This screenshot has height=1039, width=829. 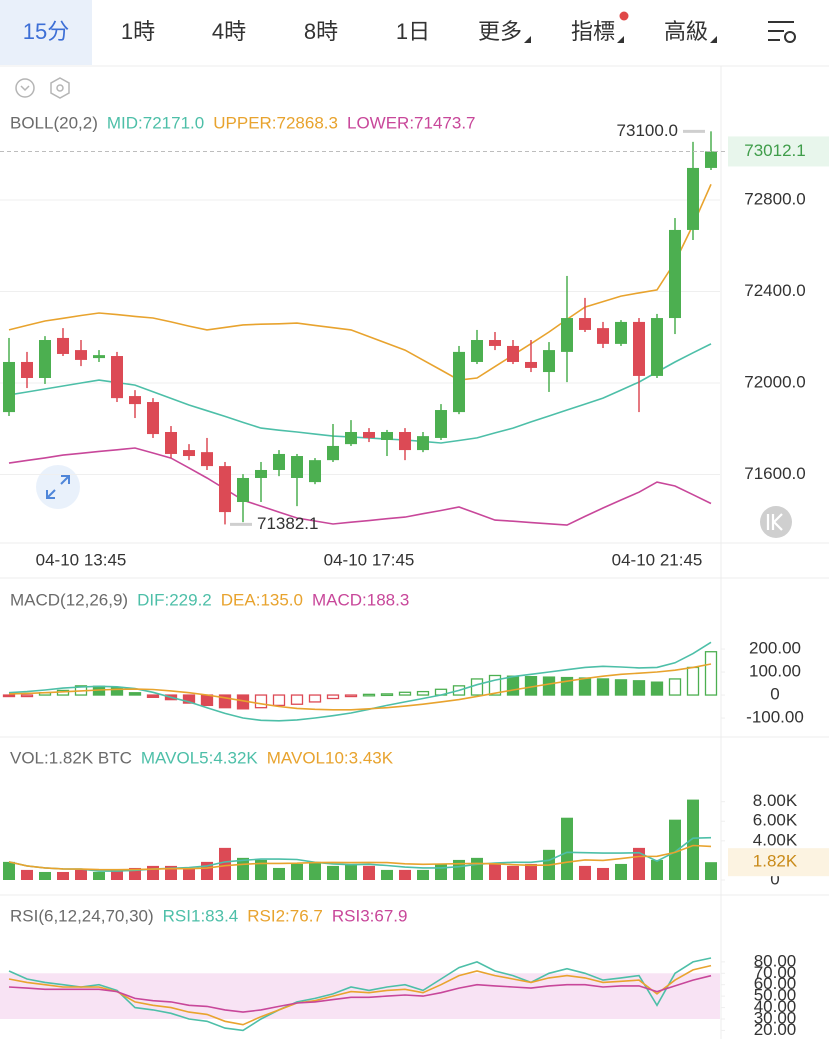 What do you see at coordinates (774, 878) in the screenshot?
I see `y-tick-label: 0` at bounding box center [774, 878].